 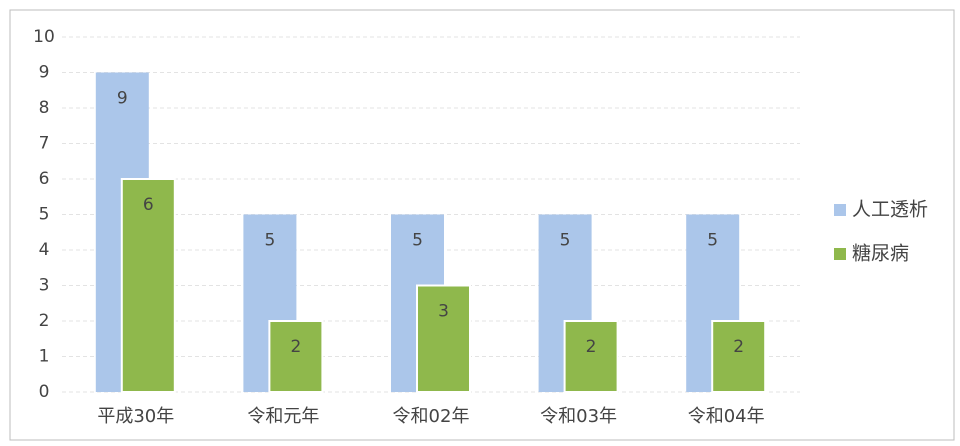 What do you see at coordinates (431, 416) in the screenshot?
I see `x-tick-label: 令和02年` at bounding box center [431, 416].